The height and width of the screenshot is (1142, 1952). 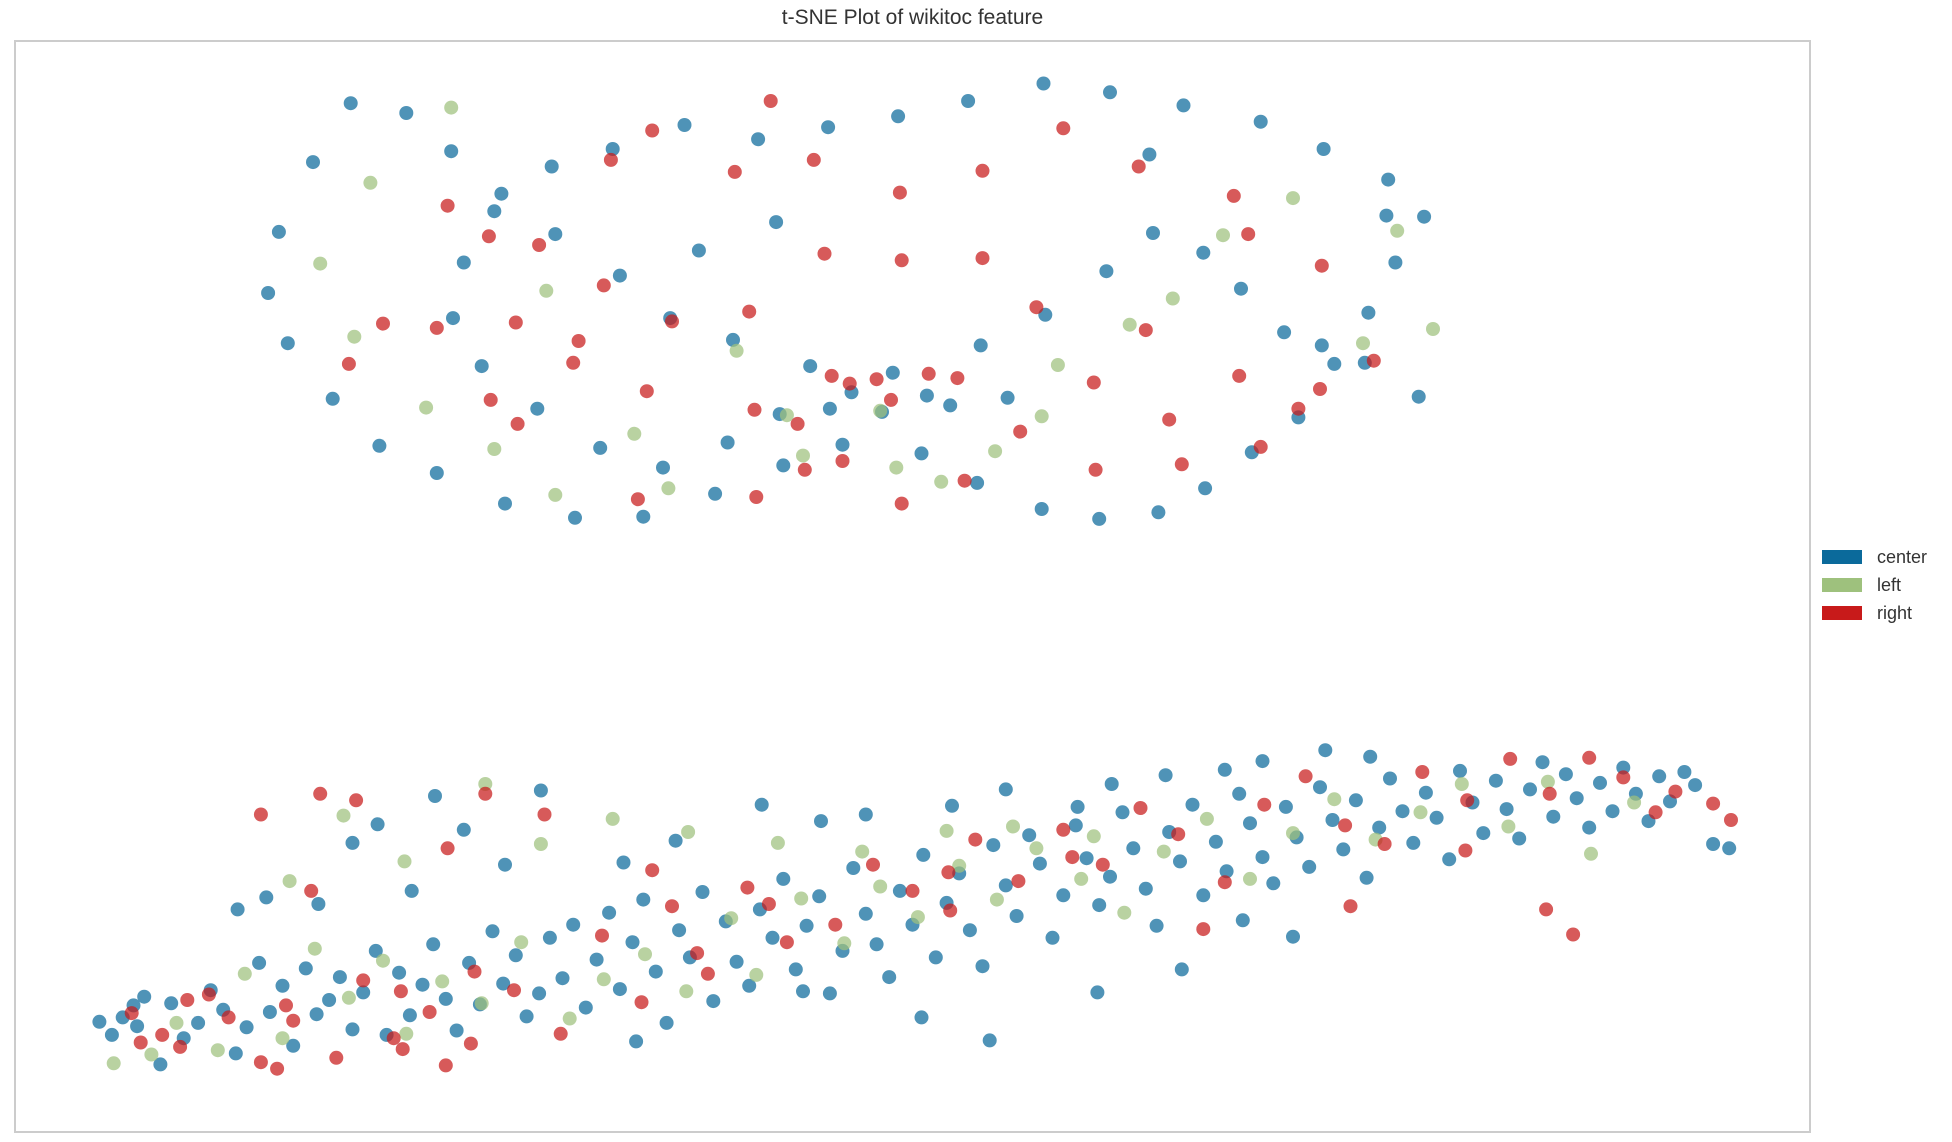 What do you see at coordinates (1842, 557) in the screenshot?
I see `legend-swatch-center` at bounding box center [1842, 557].